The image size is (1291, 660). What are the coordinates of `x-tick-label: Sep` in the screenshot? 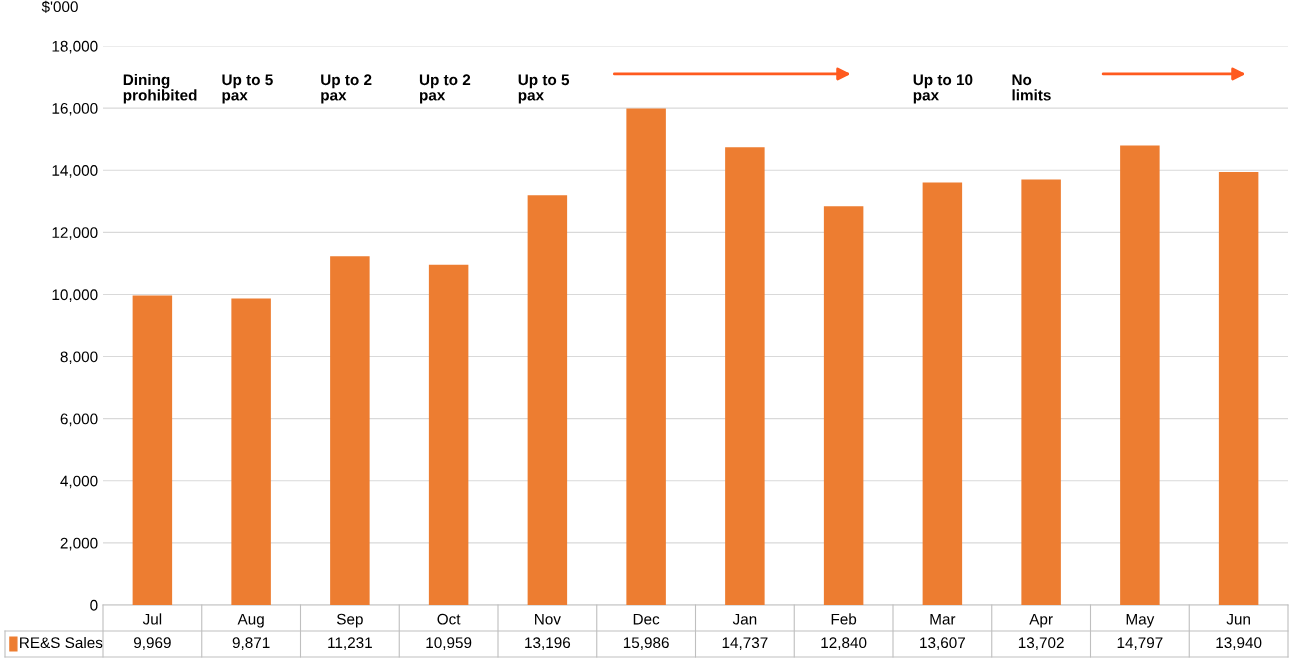 It's located at (349, 620).